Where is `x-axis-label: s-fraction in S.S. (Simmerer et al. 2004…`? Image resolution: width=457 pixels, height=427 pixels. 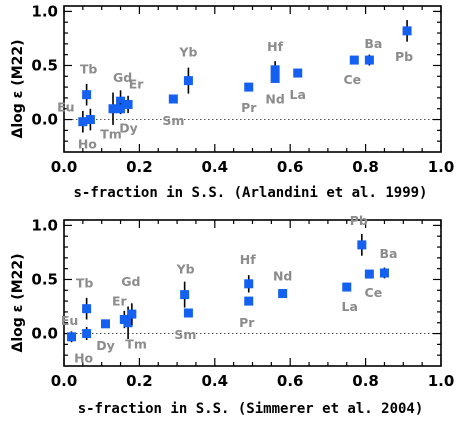 x-axis-label: s-fraction in S.S. (Simmerer et al. 2004… is located at coordinates (251, 409).